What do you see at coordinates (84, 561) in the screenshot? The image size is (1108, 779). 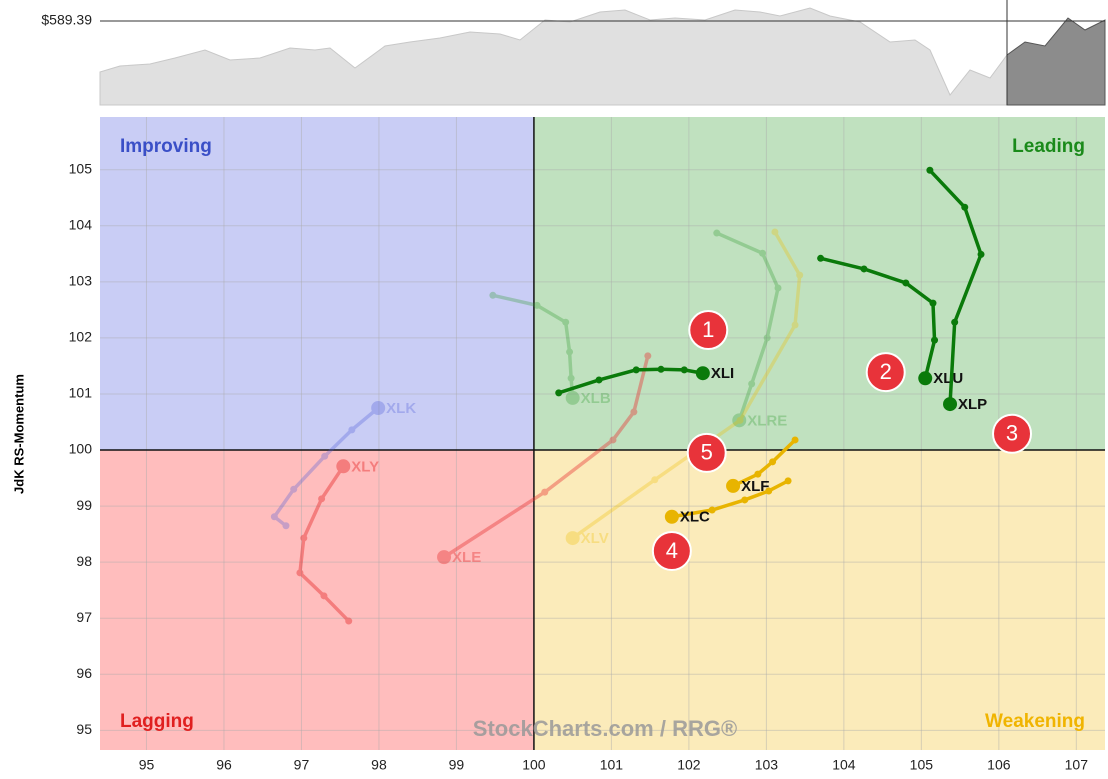 I see `y-tick-label: 98` at bounding box center [84, 561].